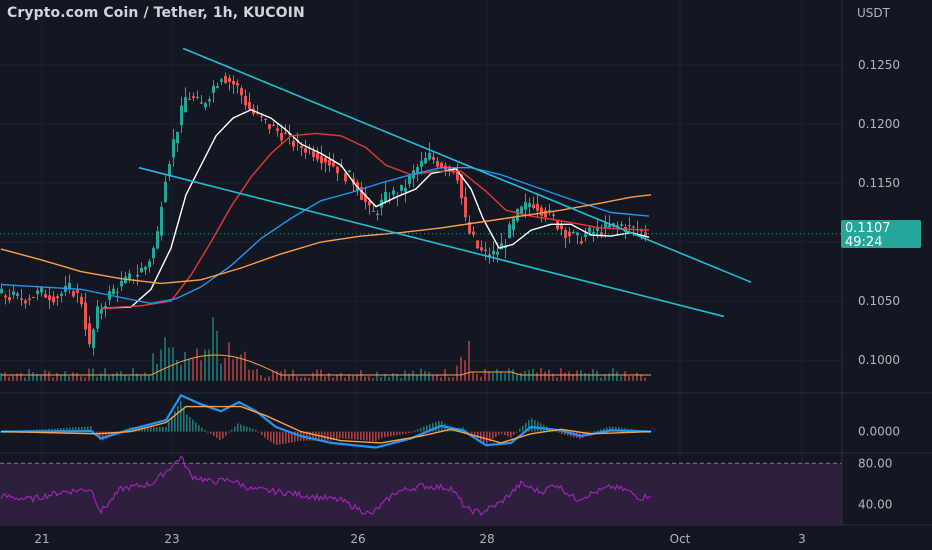  I want to click on price-unit: USDT, so click(873, 13).